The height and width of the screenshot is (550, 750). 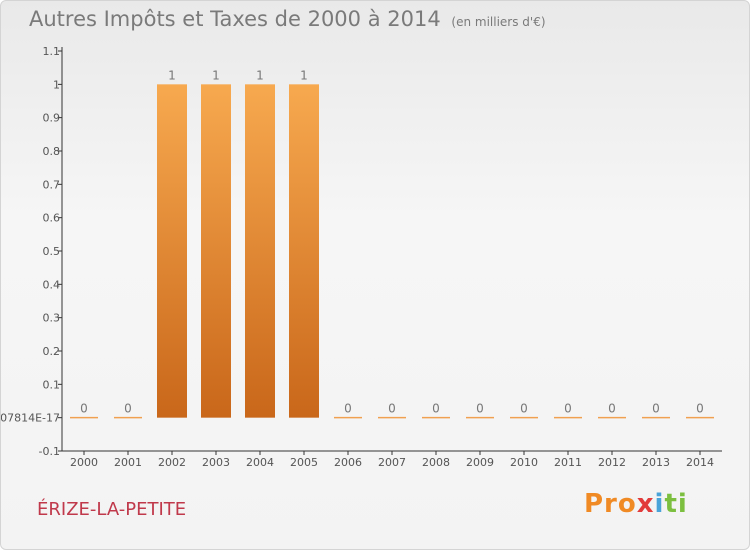 What do you see at coordinates (260, 462) in the screenshot?
I see `x-tick-label: 2004` at bounding box center [260, 462].